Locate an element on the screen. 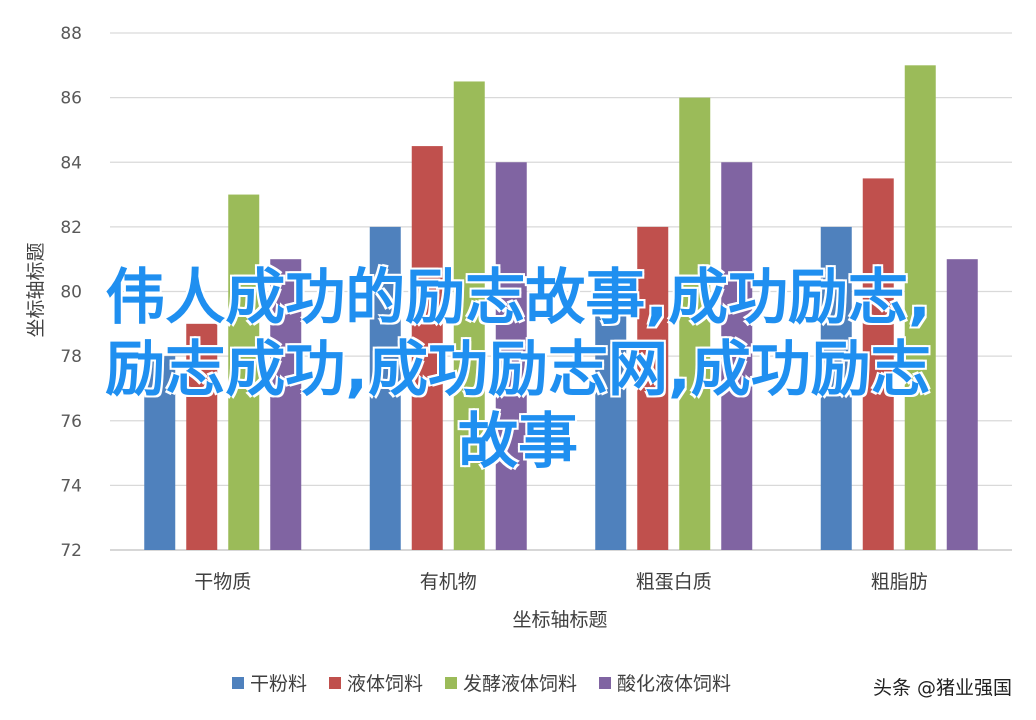  y-tick-label: 74 is located at coordinates (71, 486).